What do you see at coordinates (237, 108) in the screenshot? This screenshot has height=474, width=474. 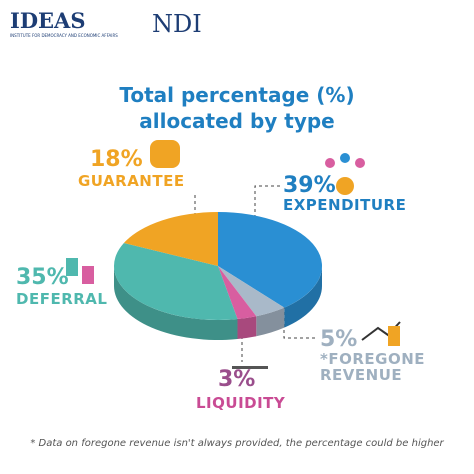 I see `chart-title: Total percentage (%) allocated by type` at bounding box center [237, 108].